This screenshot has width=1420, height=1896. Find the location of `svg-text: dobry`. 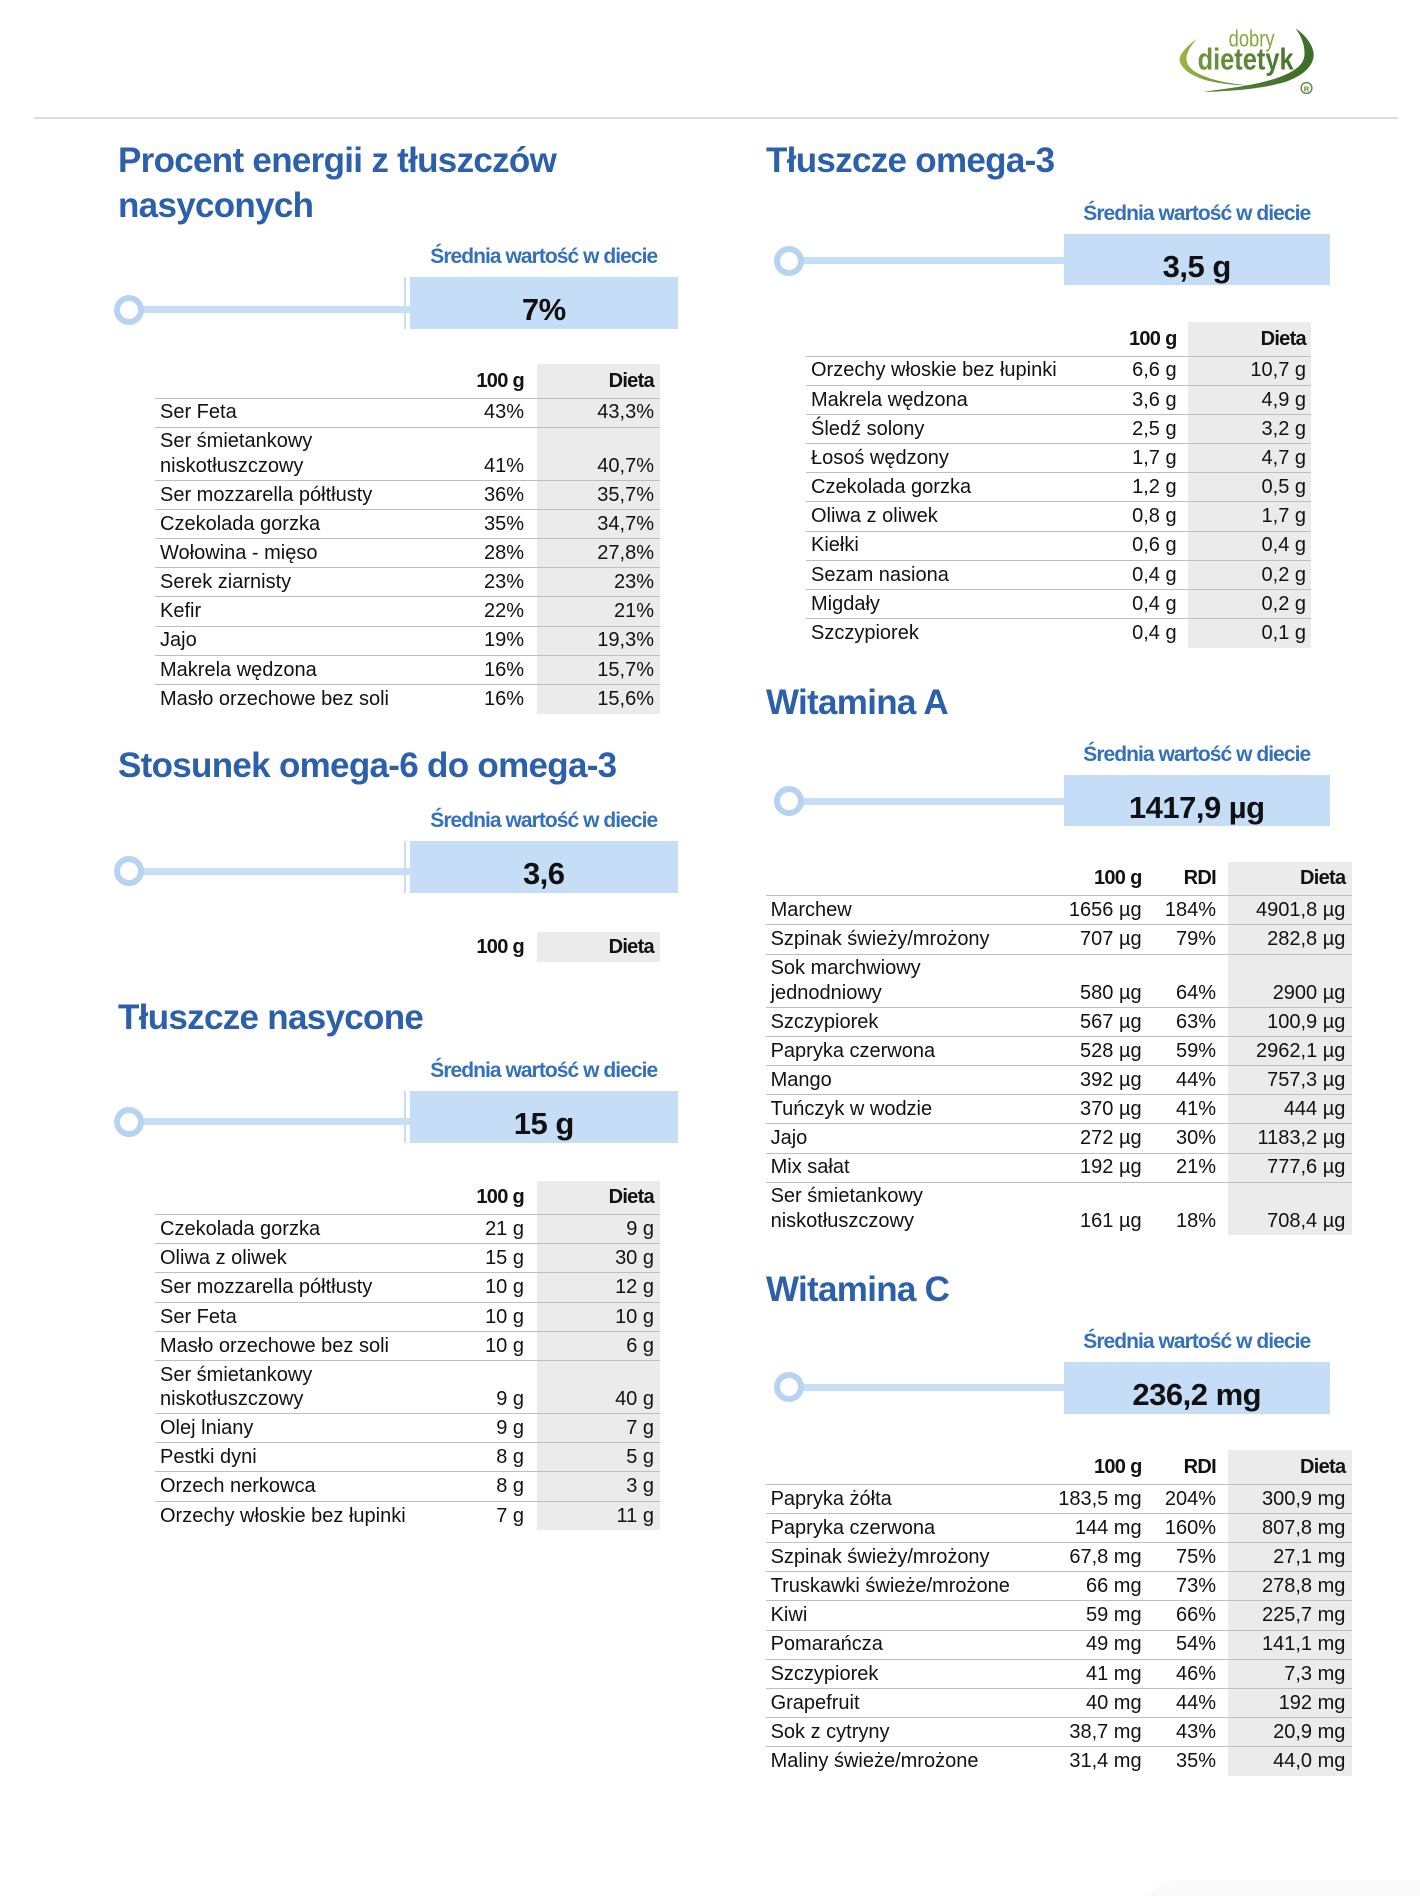

svg-text: dobry is located at coordinates (1252, 38).